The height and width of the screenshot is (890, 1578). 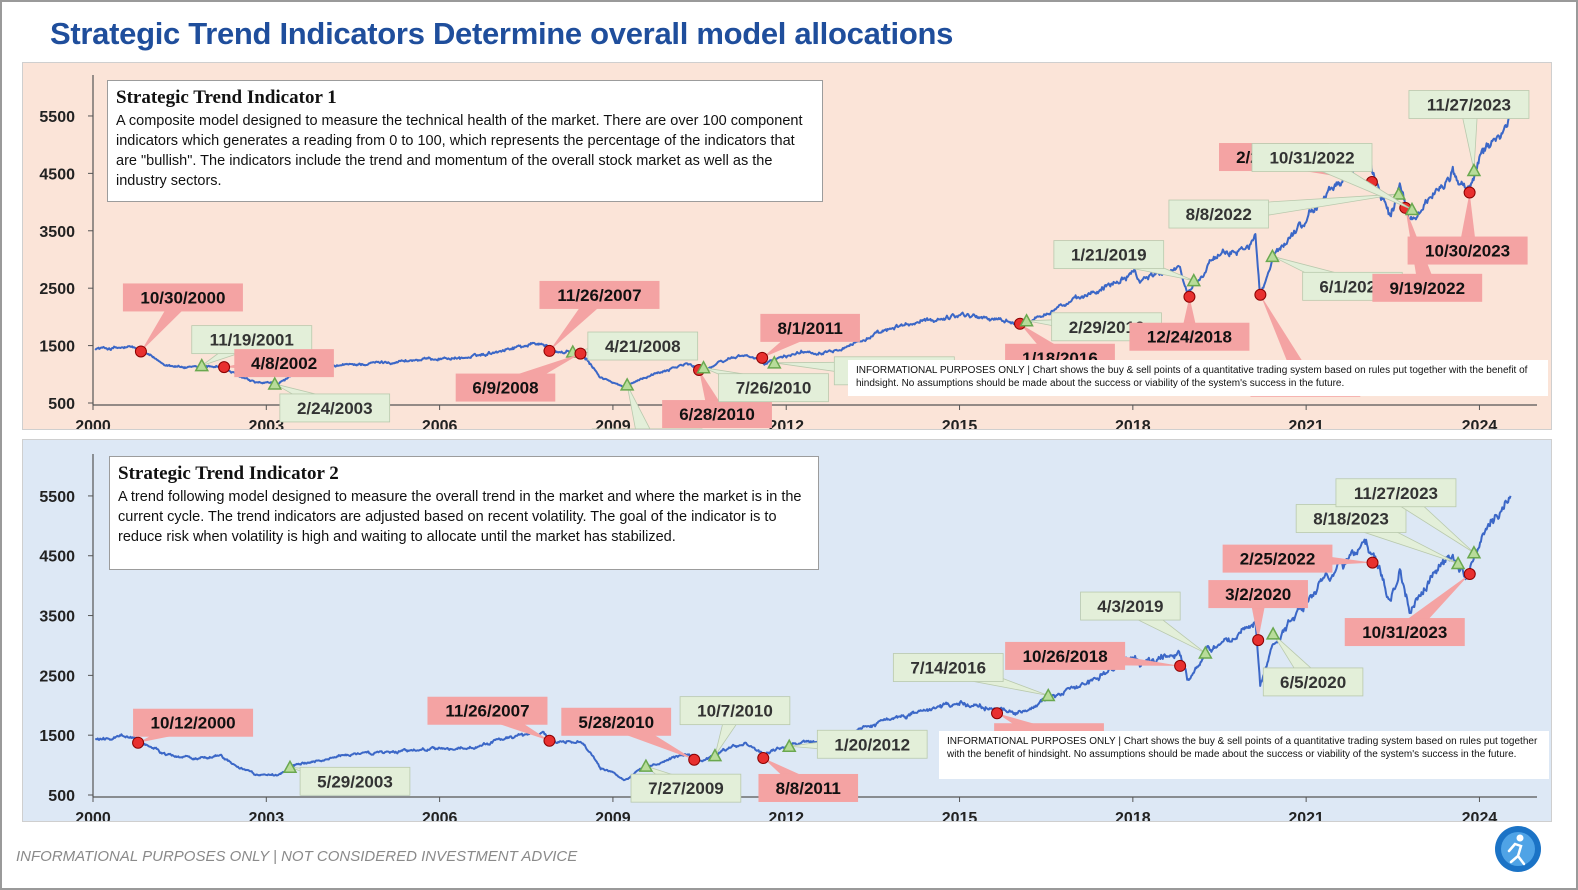 I want to click on buy-signal: 4/21/2008, so click(x=632, y=346).